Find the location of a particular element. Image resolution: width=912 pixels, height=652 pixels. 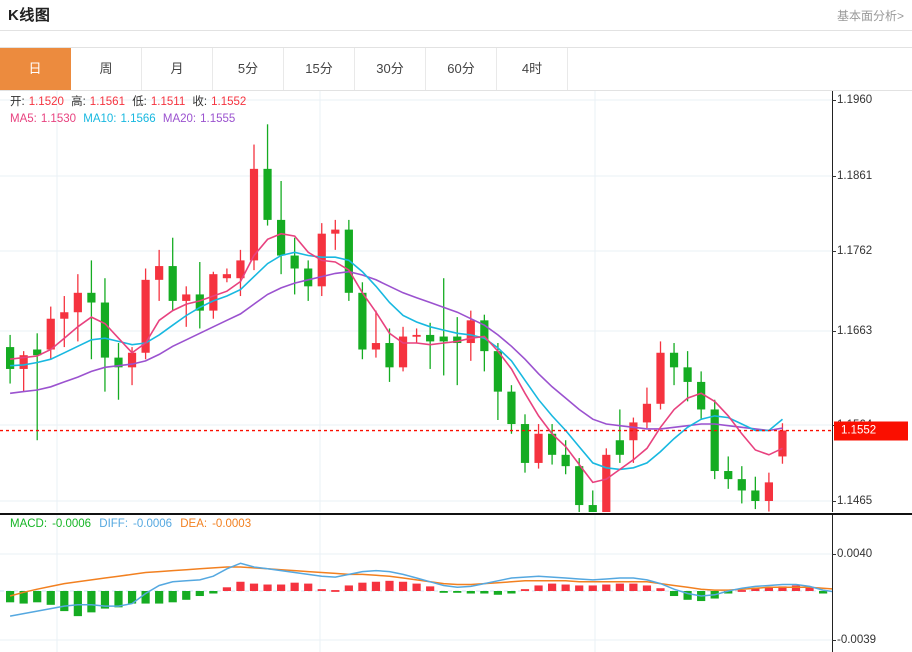

tab-60分: 60分 is located at coordinates (461, 69).